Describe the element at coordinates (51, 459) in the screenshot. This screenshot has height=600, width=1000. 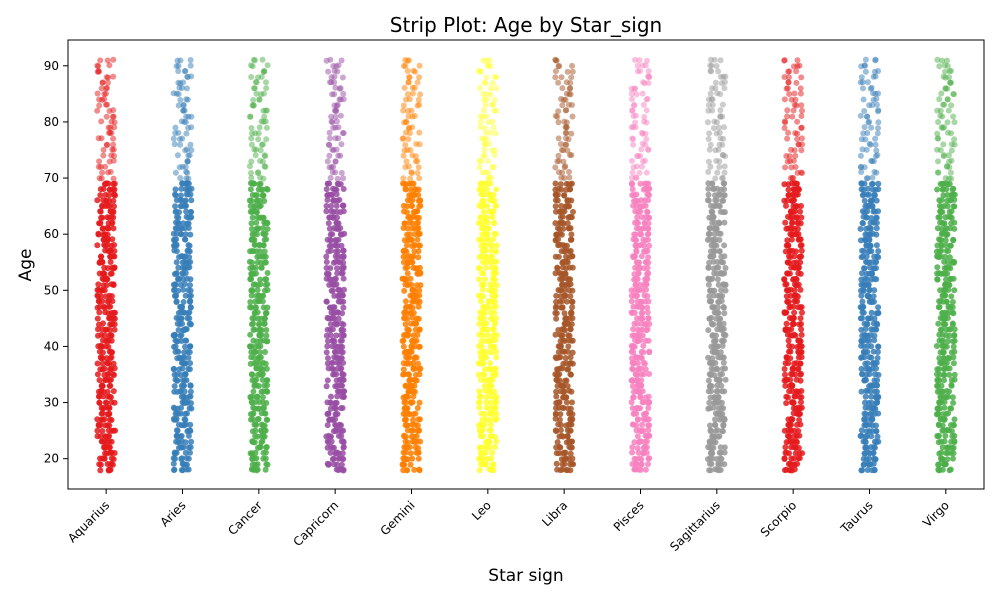
I see `y-tick-label: 20` at that location.